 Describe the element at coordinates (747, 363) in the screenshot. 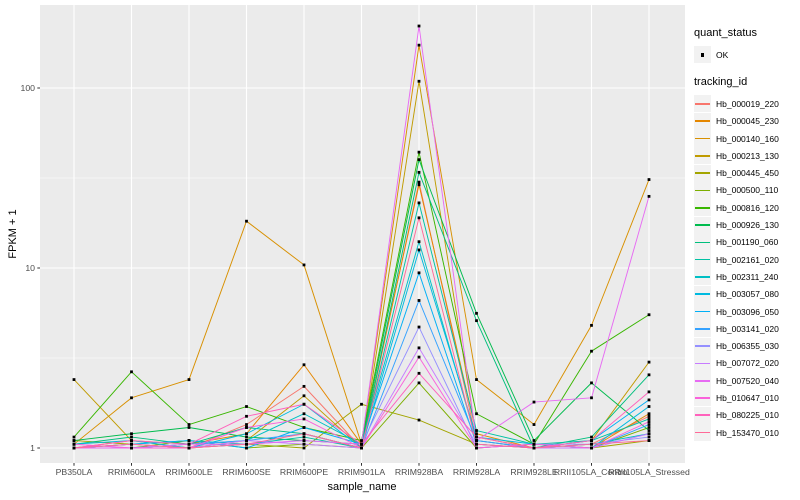

I see `legend-item-Hb_007072_020: Hb_007072_020` at that location.